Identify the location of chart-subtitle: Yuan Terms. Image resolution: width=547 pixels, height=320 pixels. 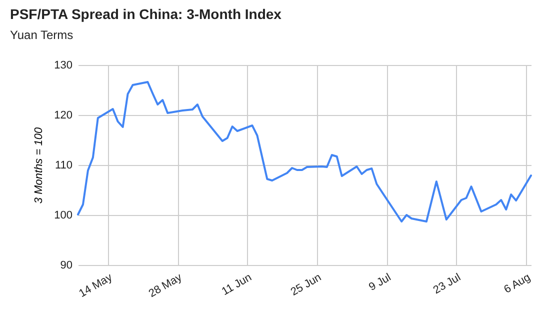
(42, 35).